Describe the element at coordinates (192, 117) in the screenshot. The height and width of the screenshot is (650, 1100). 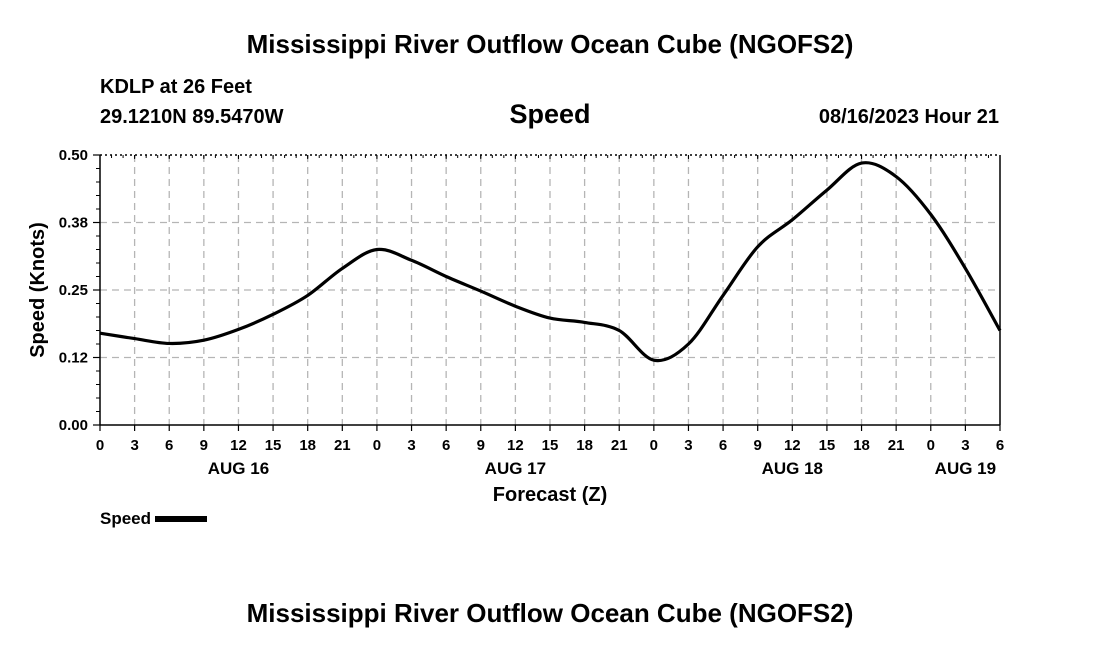
I see `station-coordinates: 29.1210N 89.5470W` at that location.